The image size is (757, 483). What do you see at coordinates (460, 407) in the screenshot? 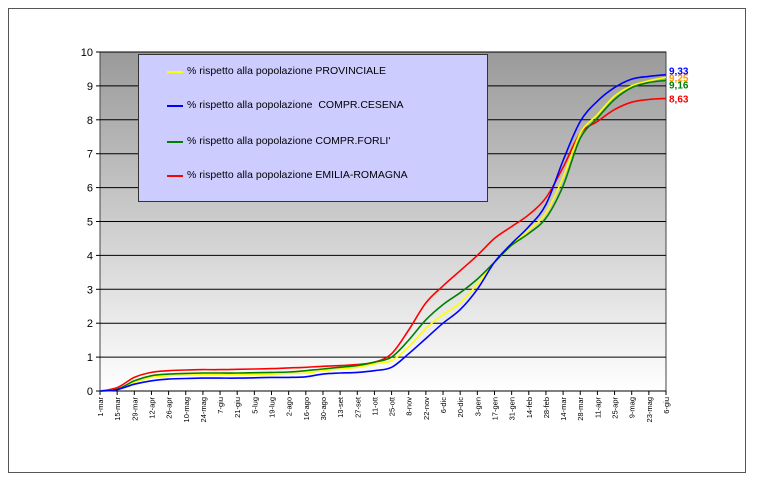
I see `x-tick-label: 20-dic` at bounding box center [460, 407].